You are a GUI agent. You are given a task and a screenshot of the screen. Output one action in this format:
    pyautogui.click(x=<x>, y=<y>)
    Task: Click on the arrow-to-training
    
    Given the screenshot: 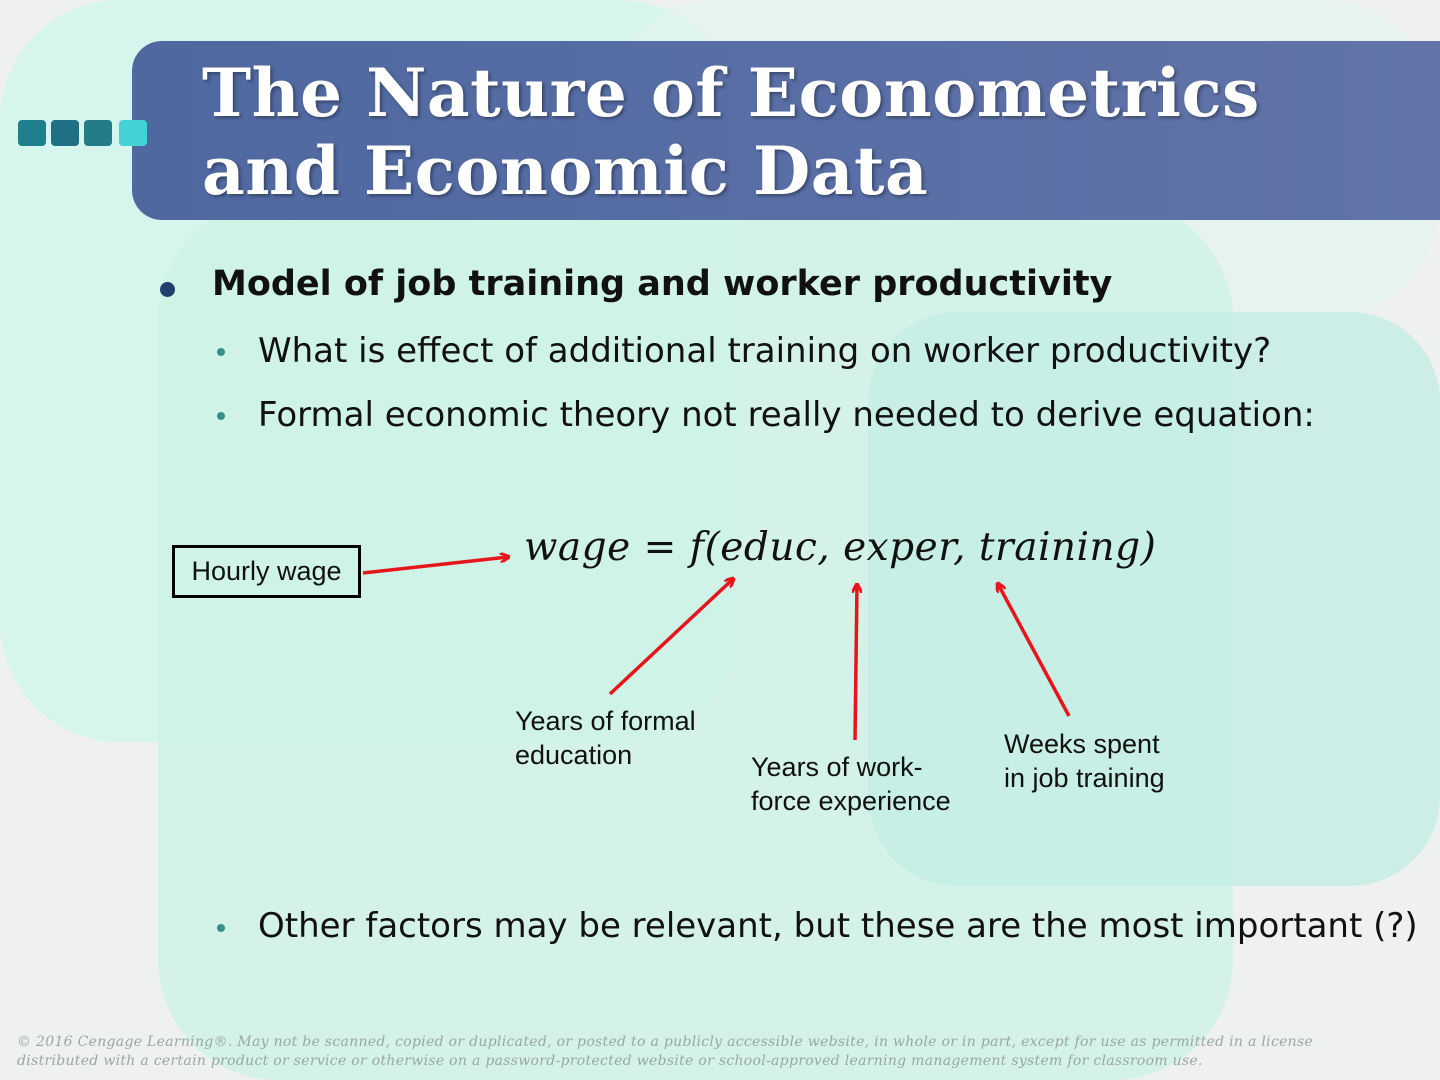 What is the action you would take?
    pyautogui.click(x=1034, y=650)
    